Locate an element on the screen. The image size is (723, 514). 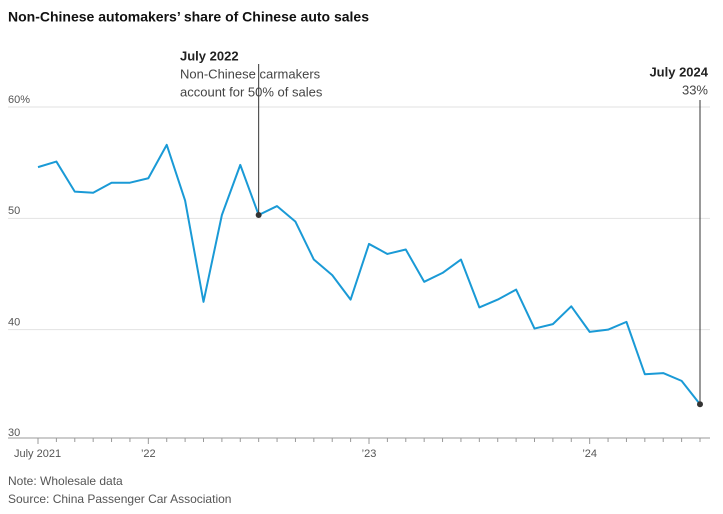
x-tick-label: ’24 is located at coordinates (589, 454).